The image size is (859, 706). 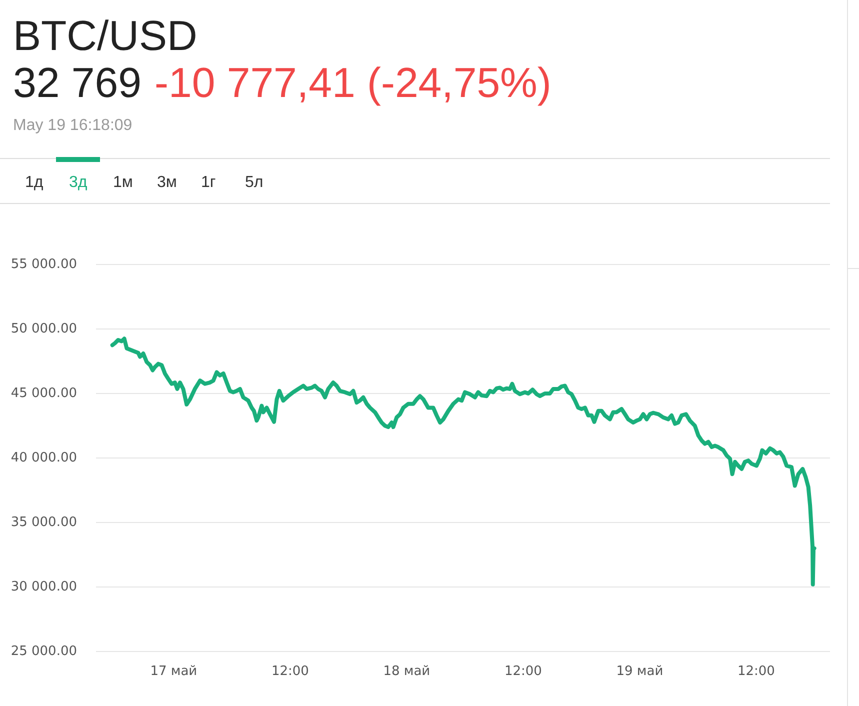 I want to click on text: 3м, so click(x=167, y=182).